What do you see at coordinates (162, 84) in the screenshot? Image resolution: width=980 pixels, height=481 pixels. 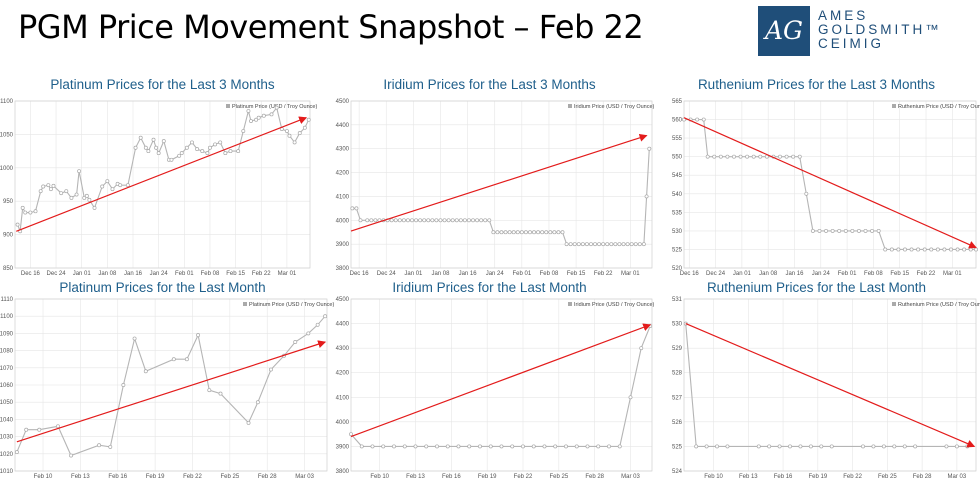 I see `chart-title: Platinum Prices for the Last 3 Months` at bounding box center [162, 84].